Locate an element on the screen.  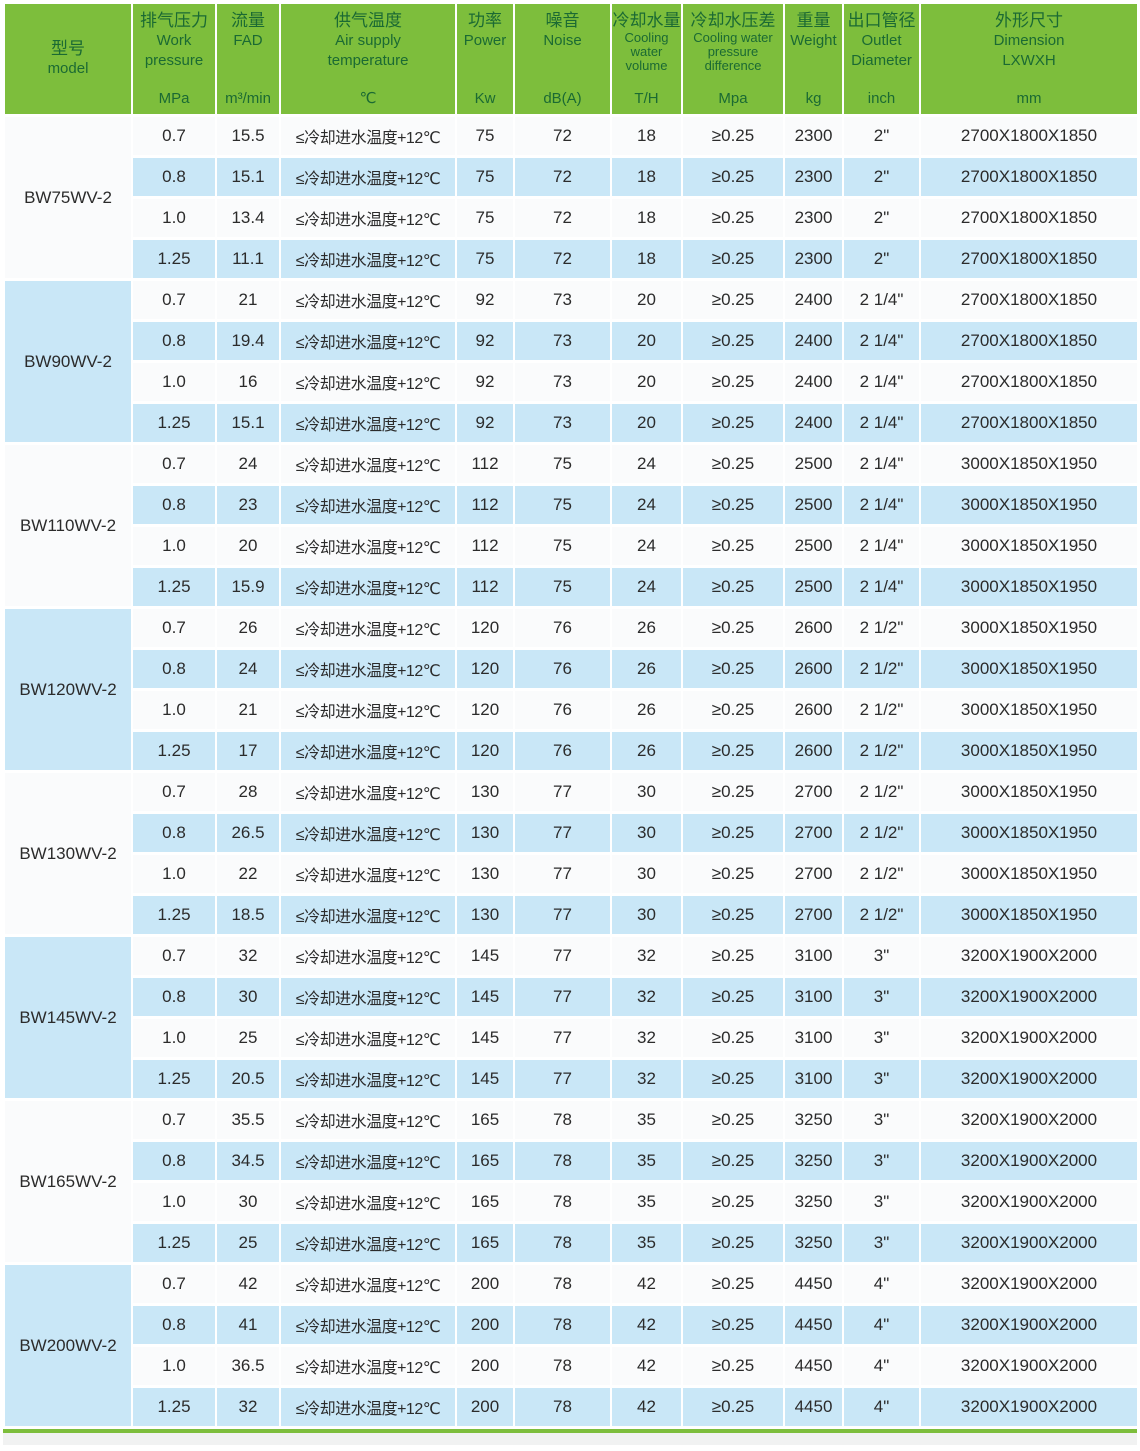
header-unit: kg is located at coordinates (813, 98).